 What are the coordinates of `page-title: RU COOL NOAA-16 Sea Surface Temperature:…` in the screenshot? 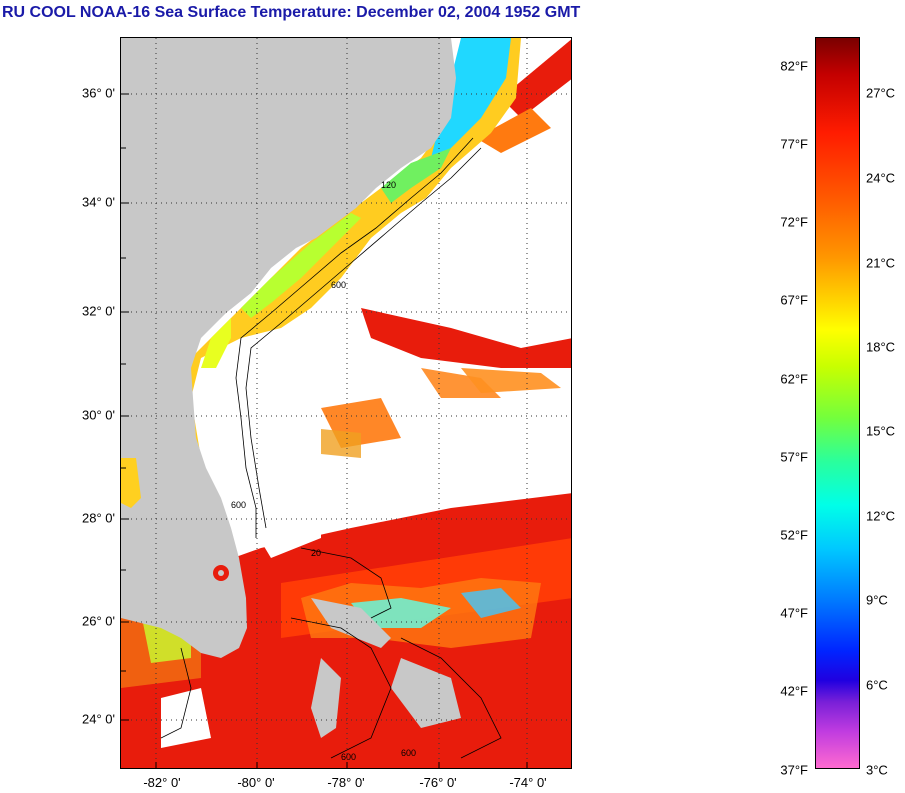 It's located at (291, 12).